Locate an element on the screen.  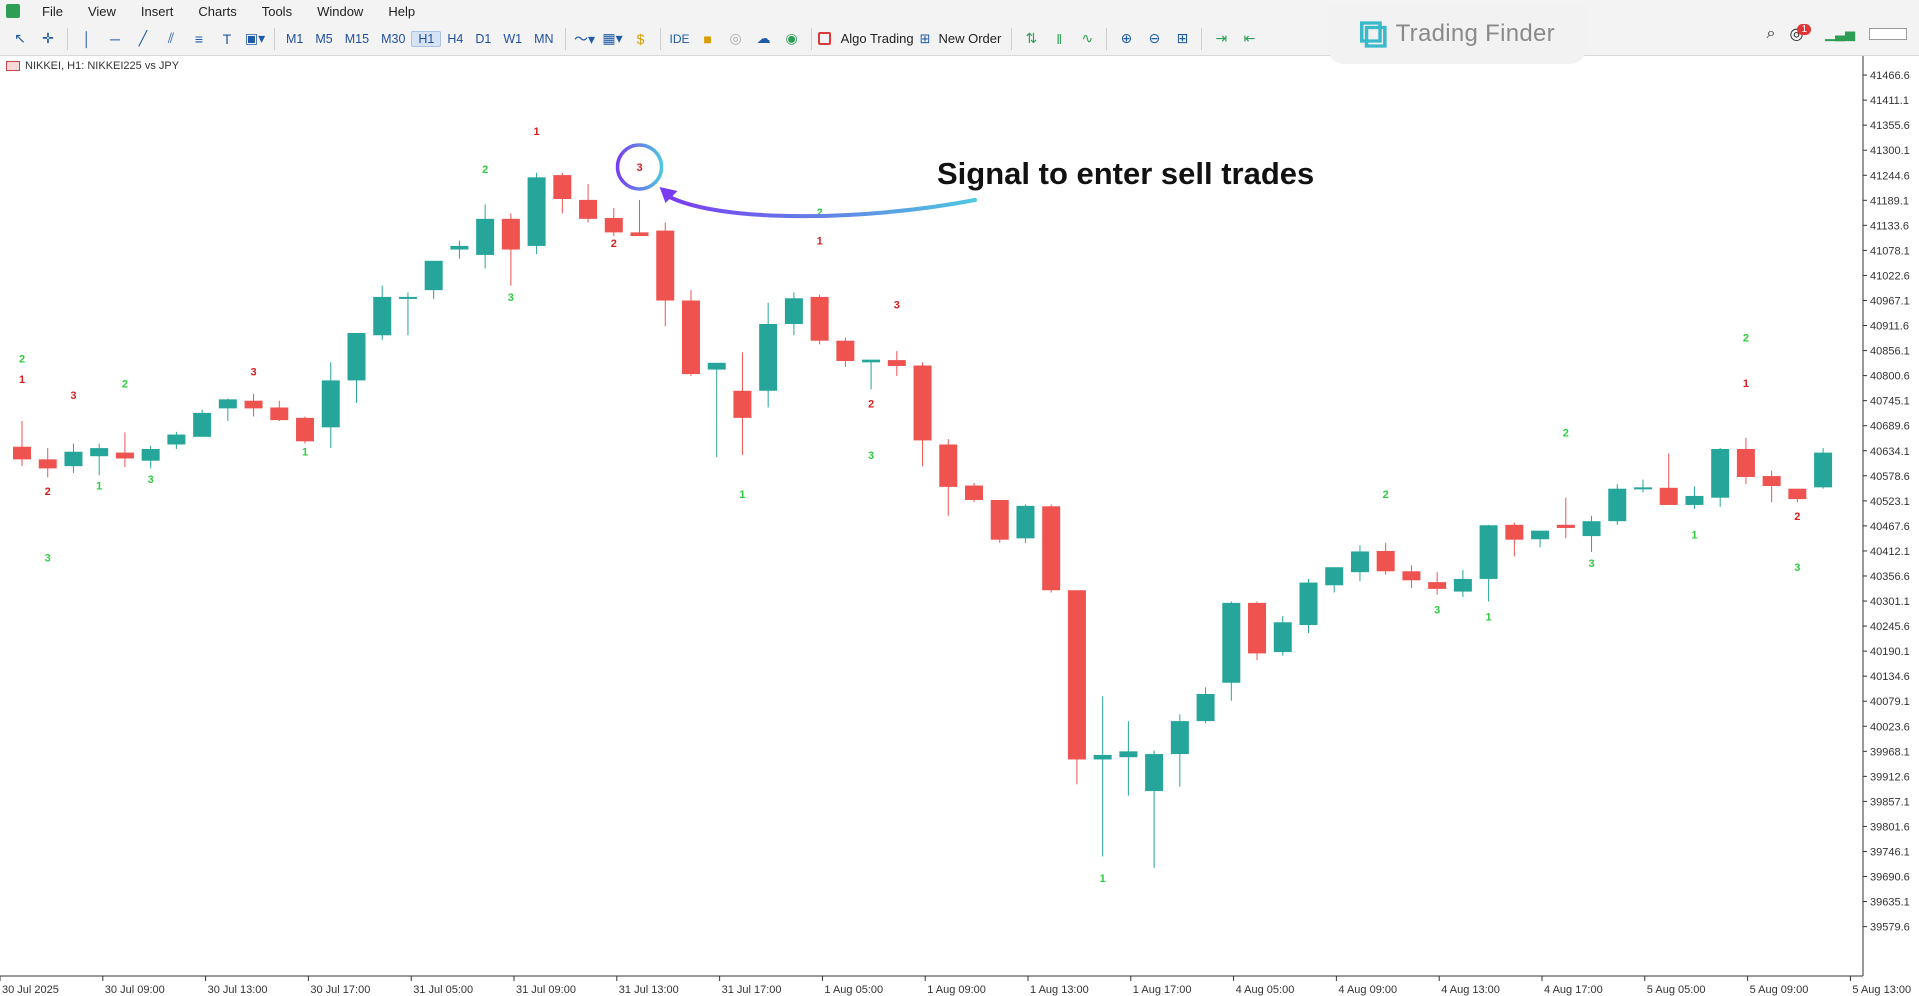
trading-finder-mark-icon: ⧉ is located at coordinates (1373, 34).